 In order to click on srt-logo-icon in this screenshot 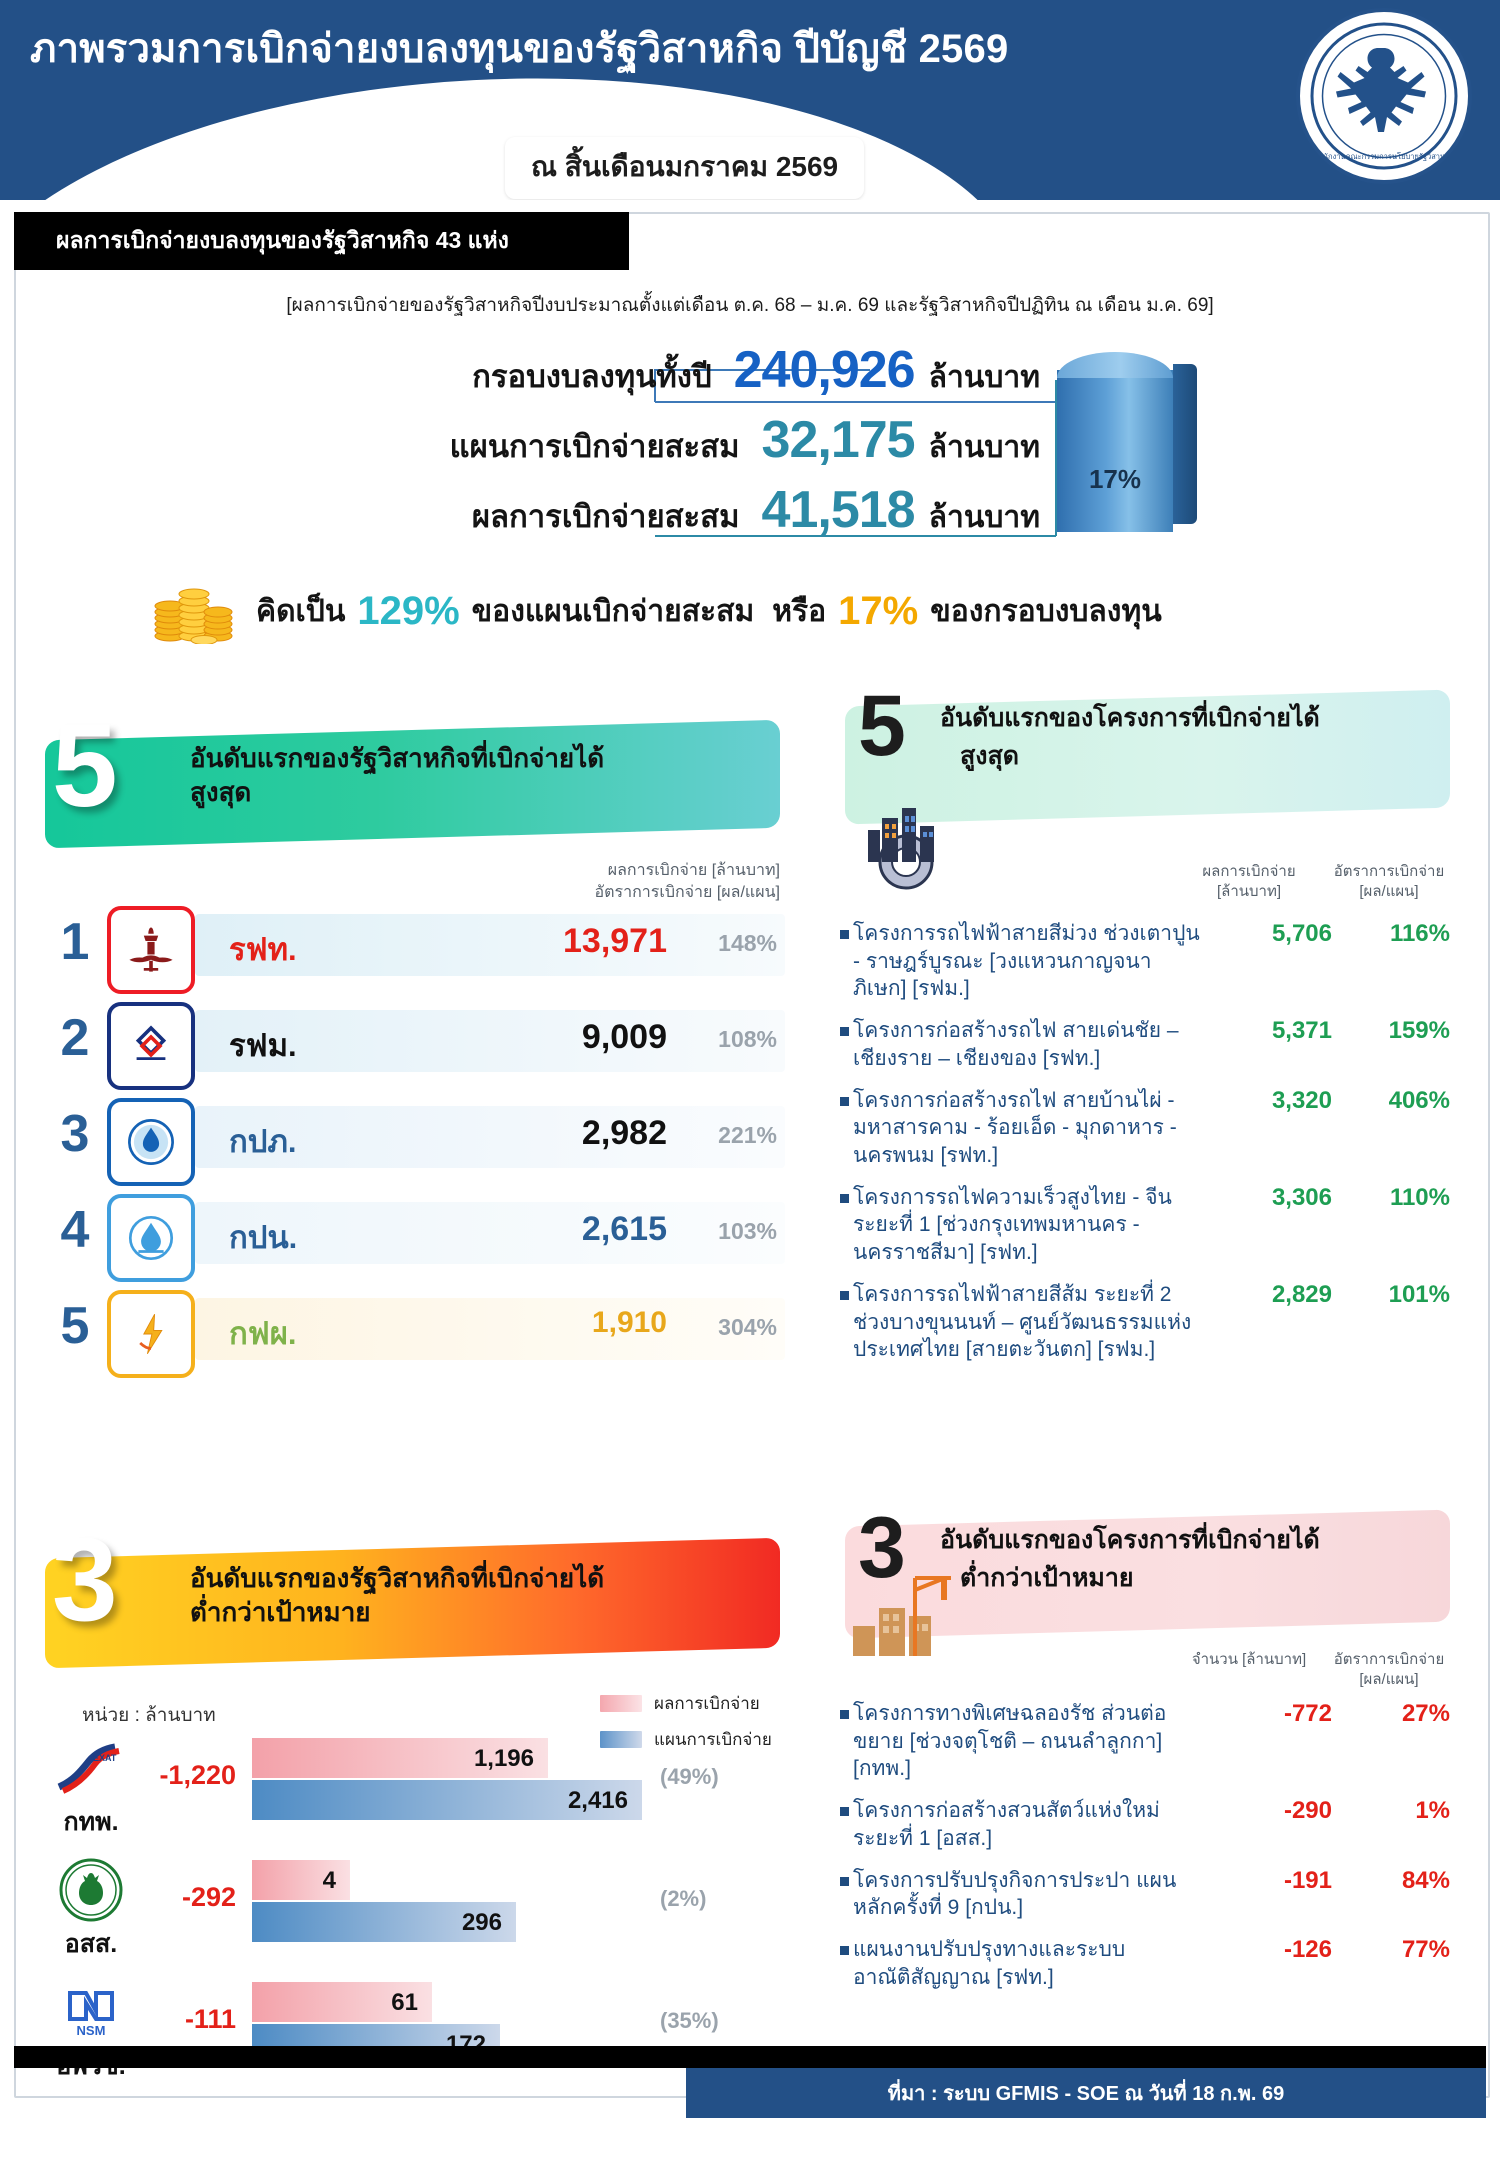, I will do `click(151, 950)`.